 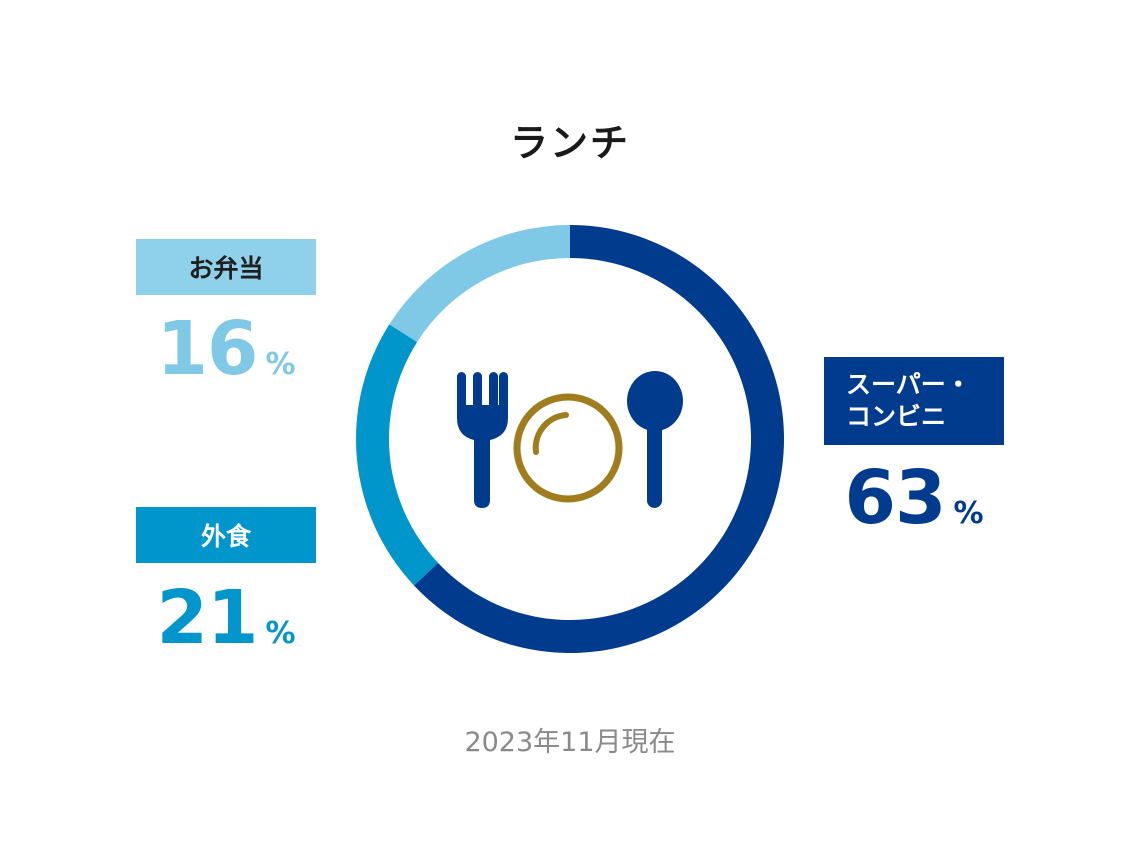 I want to click on pct-gaishoku: 21 %, so click(x=226, y=618).